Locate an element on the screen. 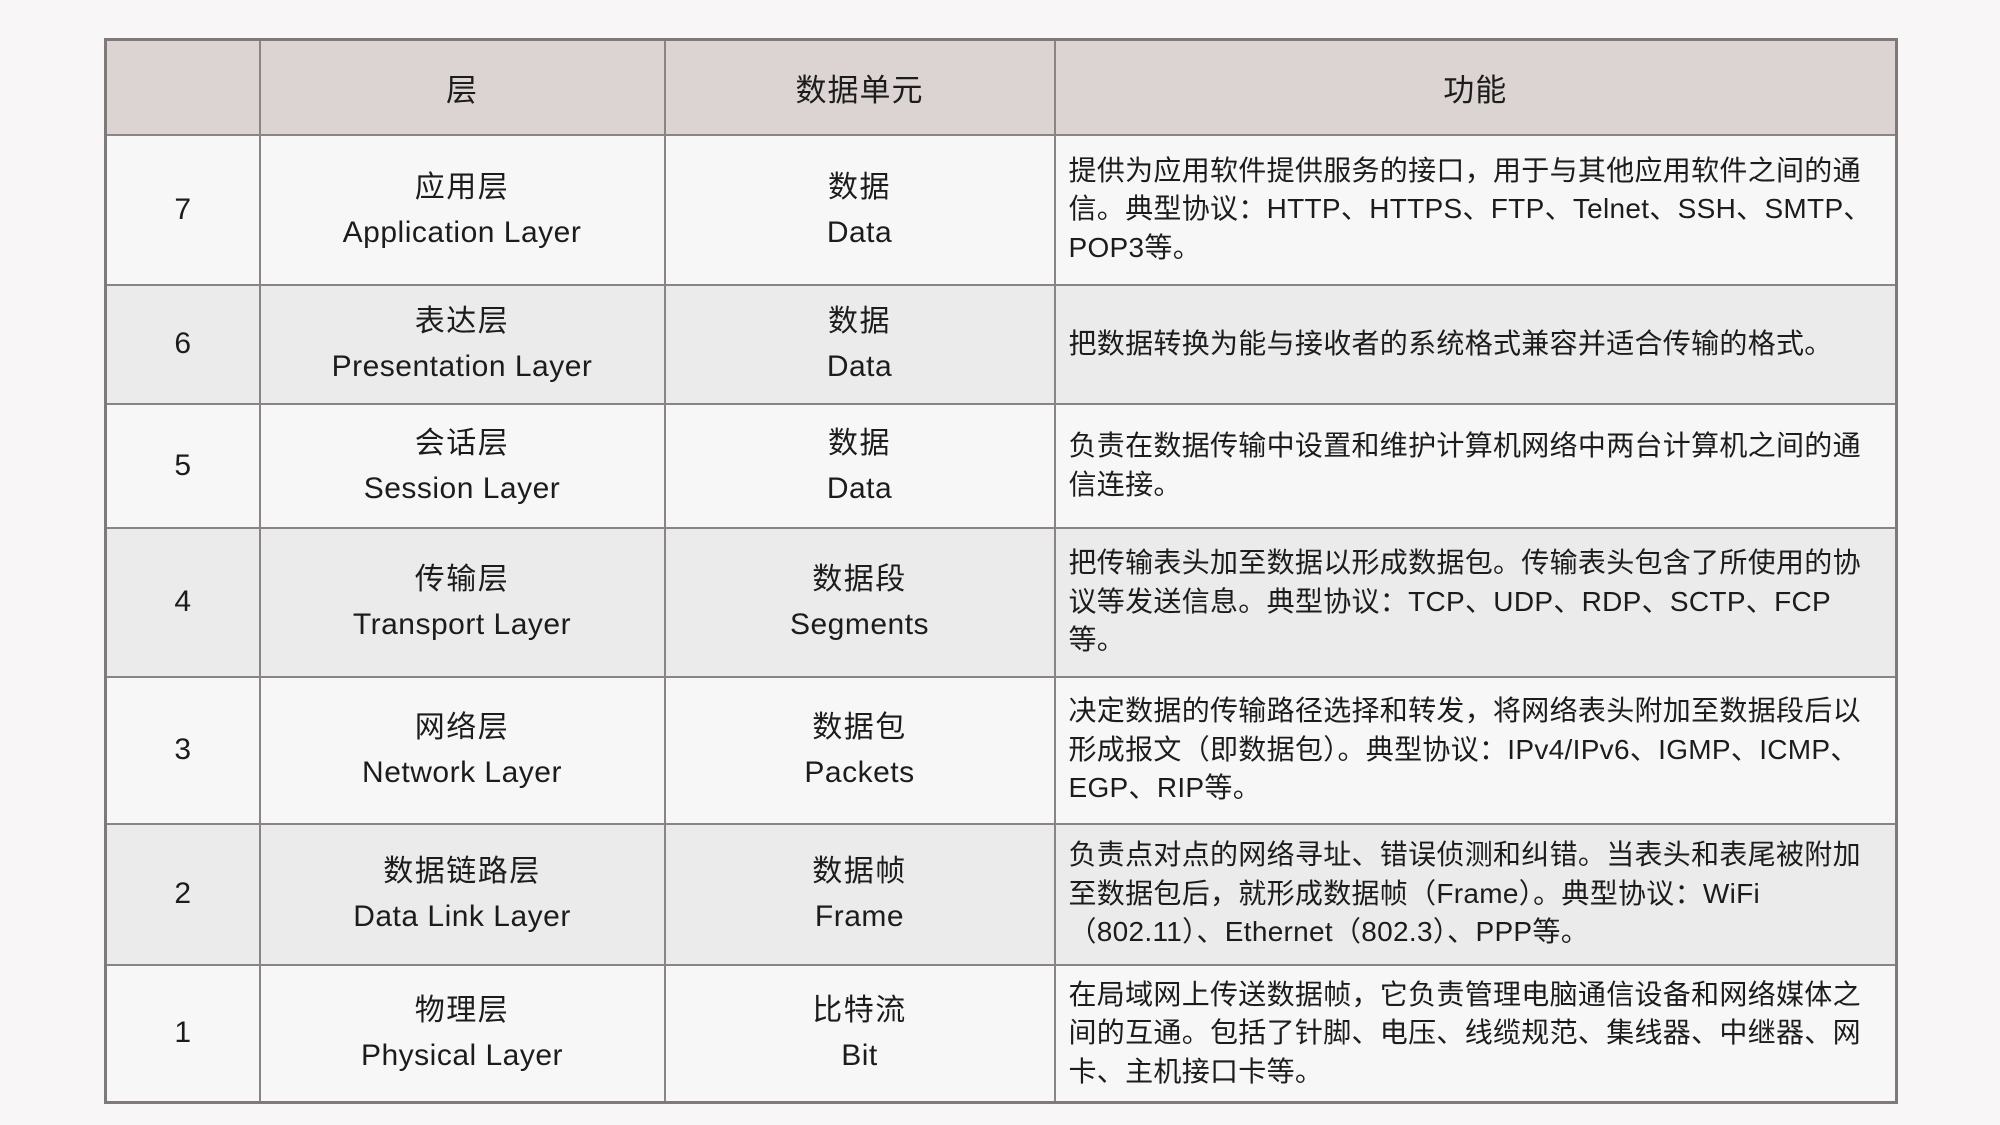 The image size is (2000, 1125). data-unit-cell: 数据段 Segments is located at coordinates (859, 602).